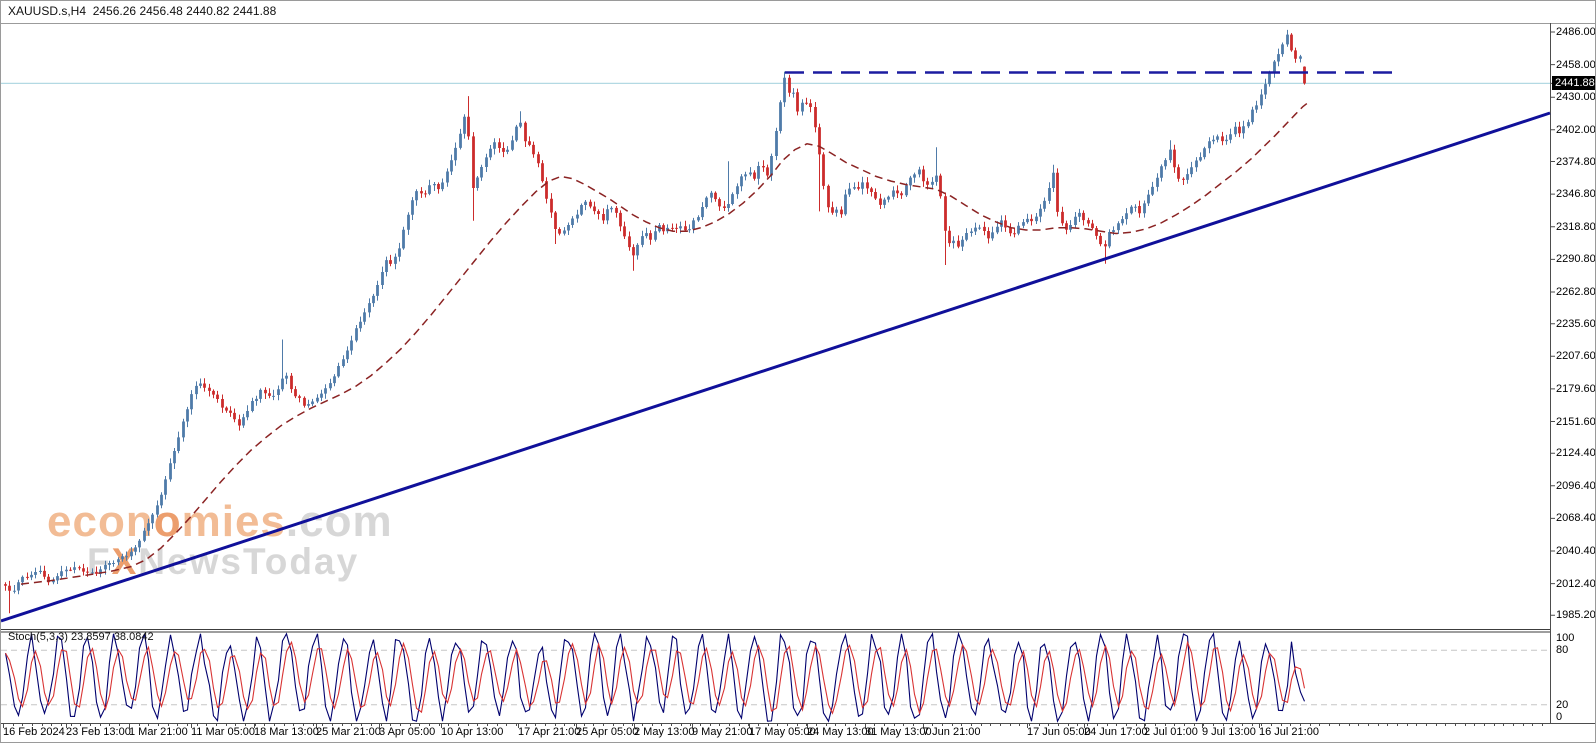 Image resolution: width=1596 pixels, height=743 pixels. I want to click on time-axis-label: 25 Apr 05:00, so click(607, 732).